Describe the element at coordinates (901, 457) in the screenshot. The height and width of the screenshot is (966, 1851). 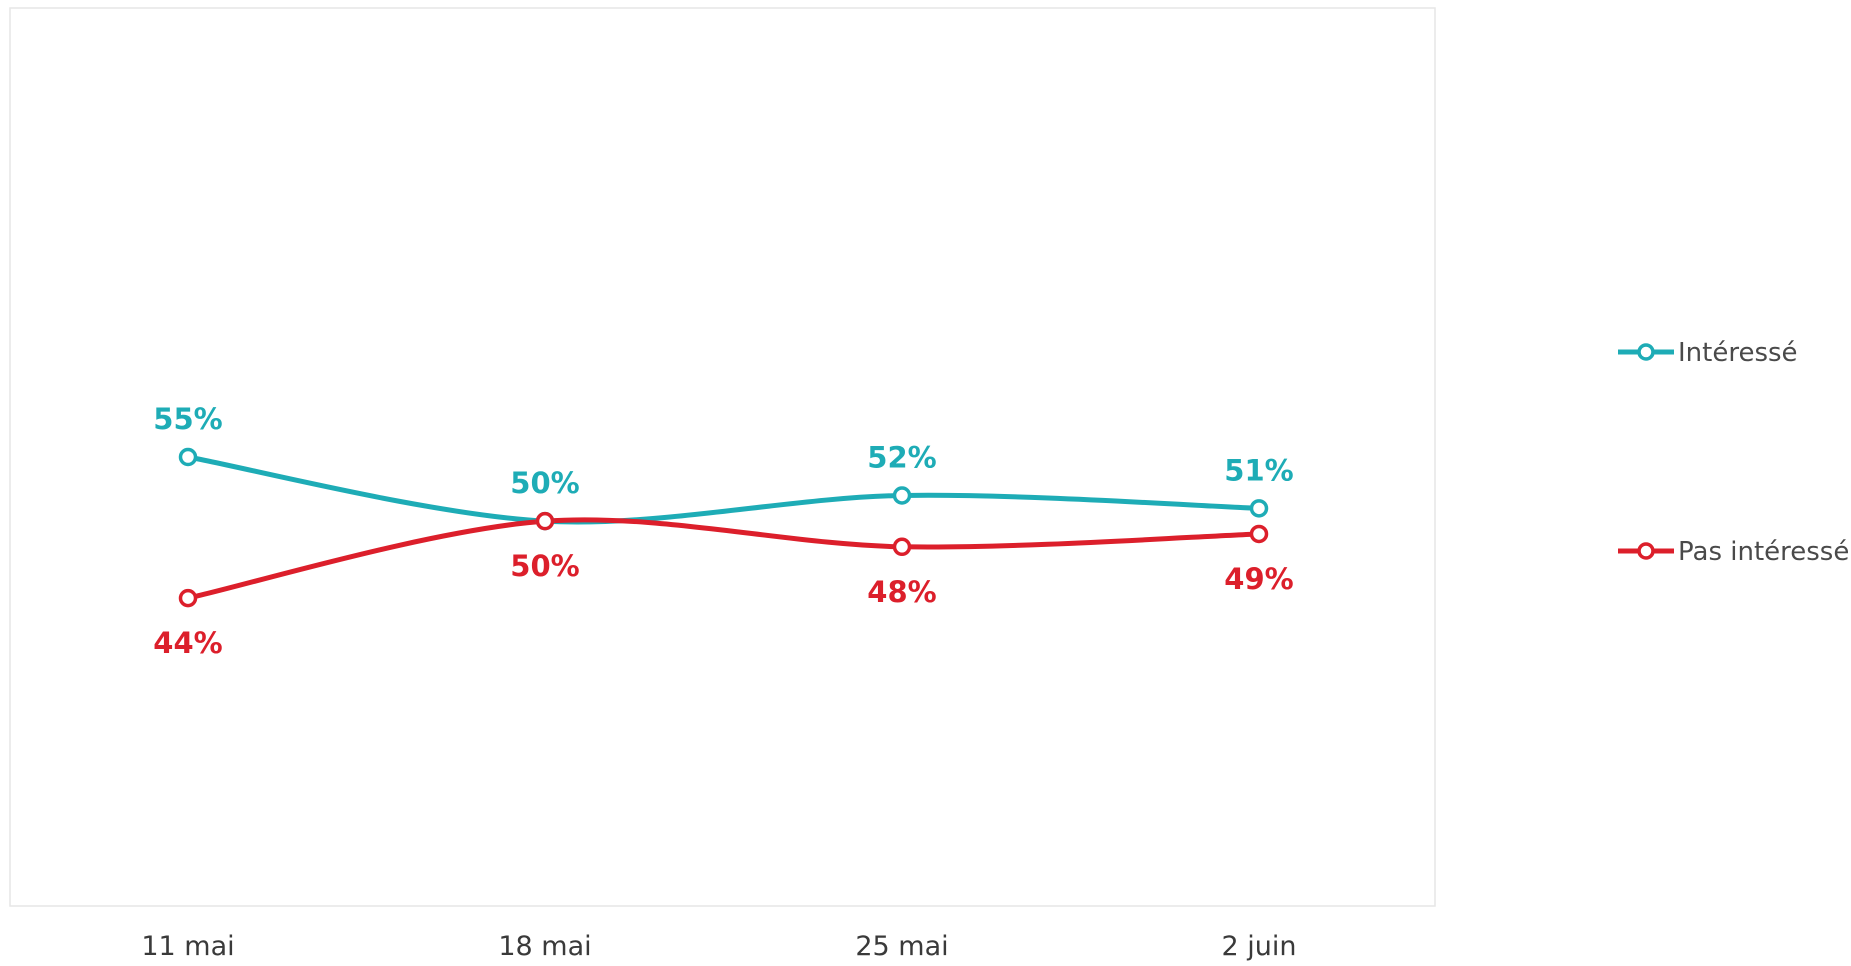
I see `data-label: 52%` at that location.